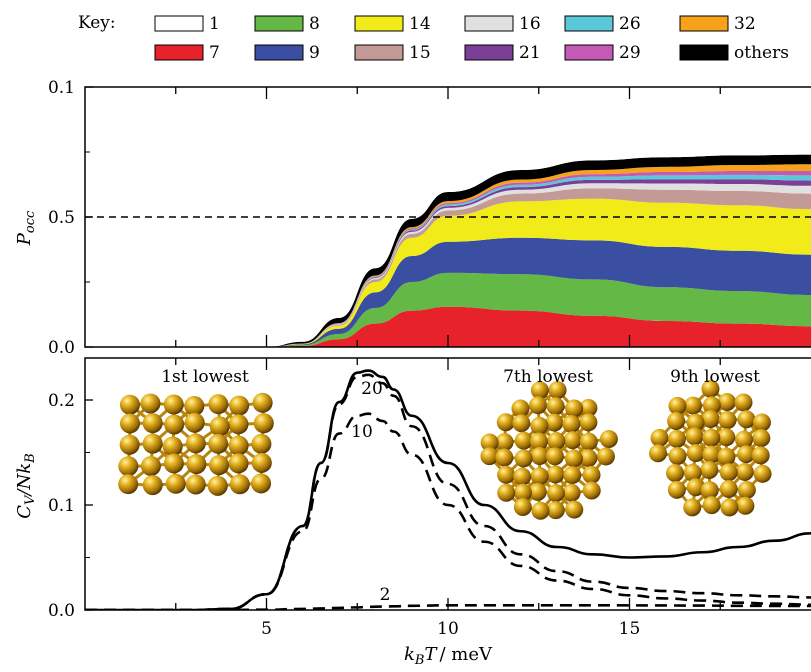 This screenshot has height=672, width=811. Describe the element at coordinates (362, 432) in the screenshot. I see `curve-label: 10` at that location.